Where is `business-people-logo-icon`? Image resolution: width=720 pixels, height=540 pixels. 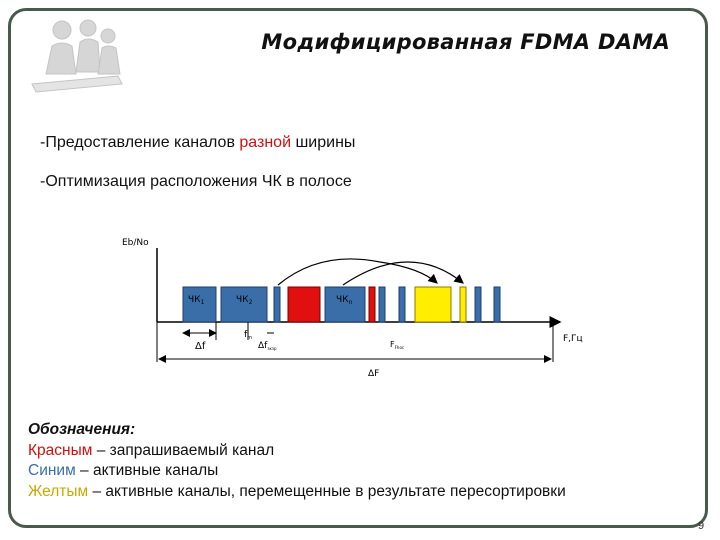 business-people-logo-icon is located at coordinates (77, 56).